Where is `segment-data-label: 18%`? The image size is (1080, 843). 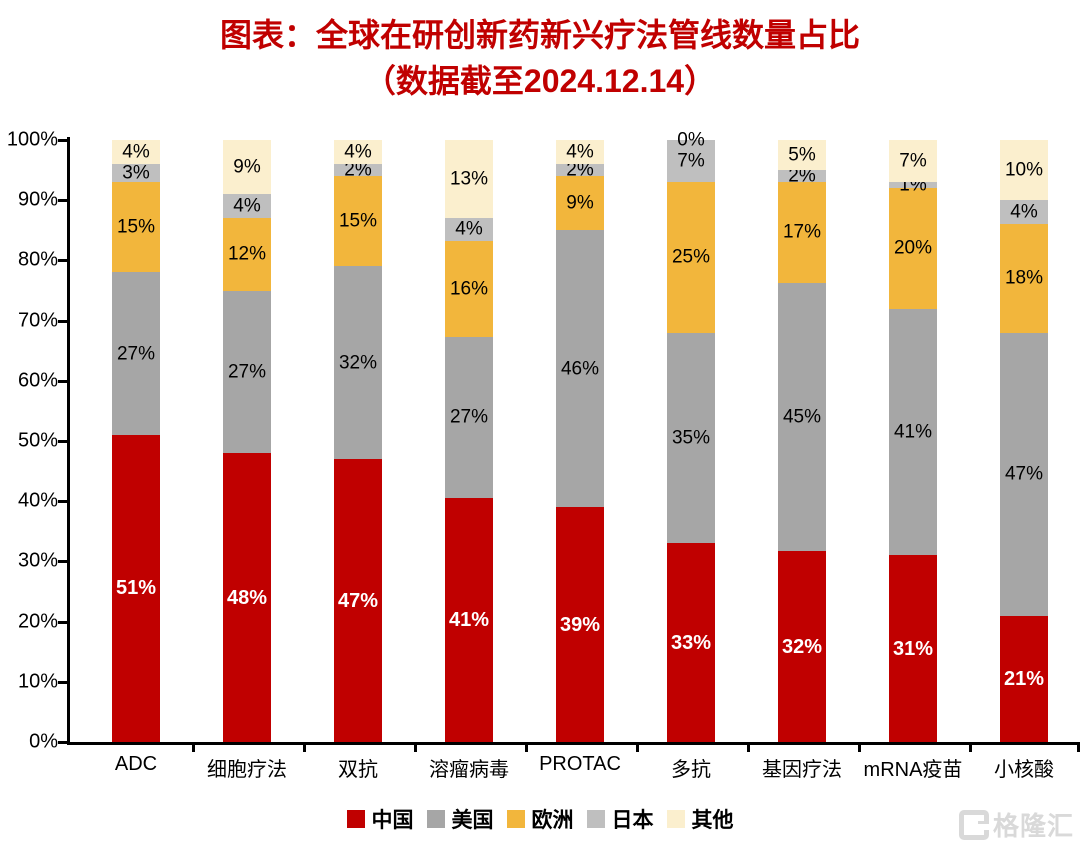
segment-data-label: 18% is located at coordinates (1024, 278).